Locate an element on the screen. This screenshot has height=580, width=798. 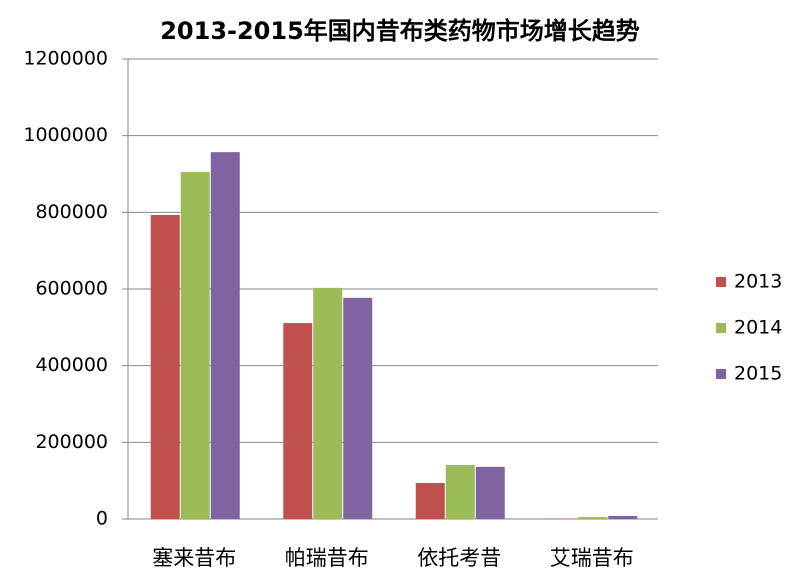
y-tick-label: 600000 is located at coordinates (71, 289).